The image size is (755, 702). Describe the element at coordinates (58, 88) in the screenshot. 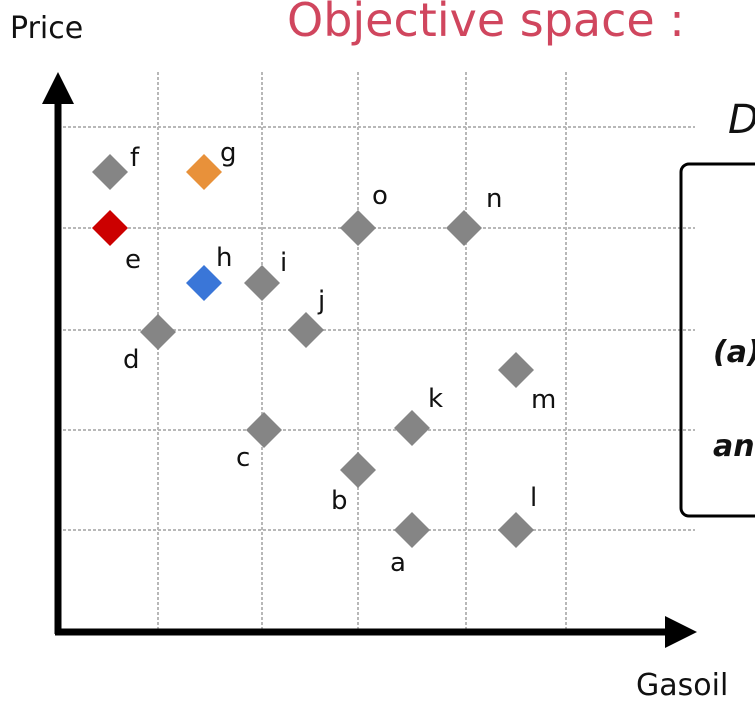

I see `y-arrow` at that location.